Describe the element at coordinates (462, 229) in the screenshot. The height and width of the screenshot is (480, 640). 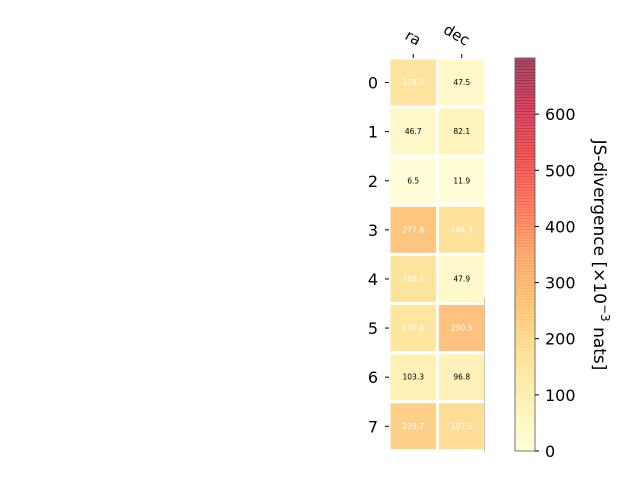
I see `cell-value-label: 184.3` at that location.